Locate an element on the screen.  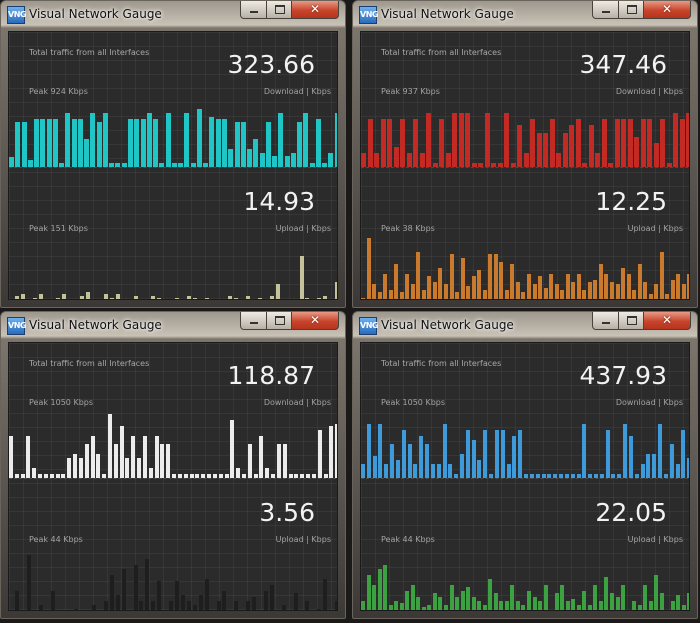
upload-value: 22.05 is located at coordinates (631, 512).